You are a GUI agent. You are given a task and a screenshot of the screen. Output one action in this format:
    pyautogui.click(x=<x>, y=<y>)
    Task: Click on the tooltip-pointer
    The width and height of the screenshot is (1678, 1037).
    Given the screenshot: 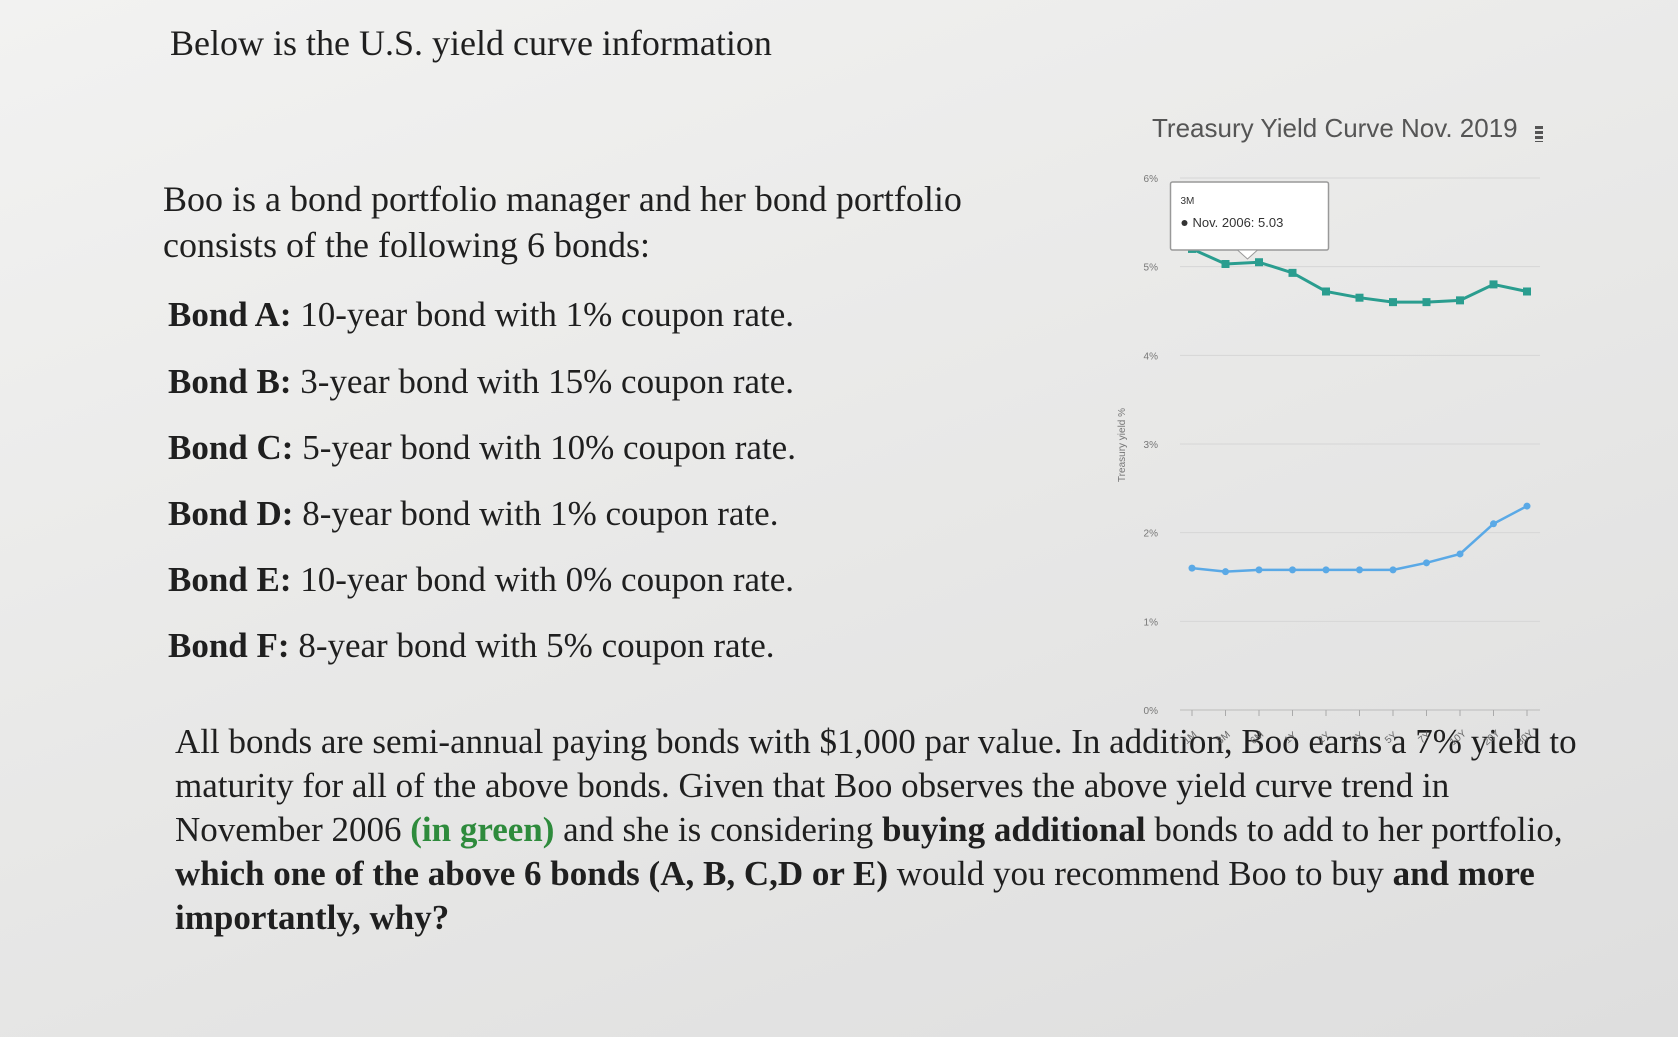 What is the action you would take?
    pyautogui.click(x=1247, y=254)
    